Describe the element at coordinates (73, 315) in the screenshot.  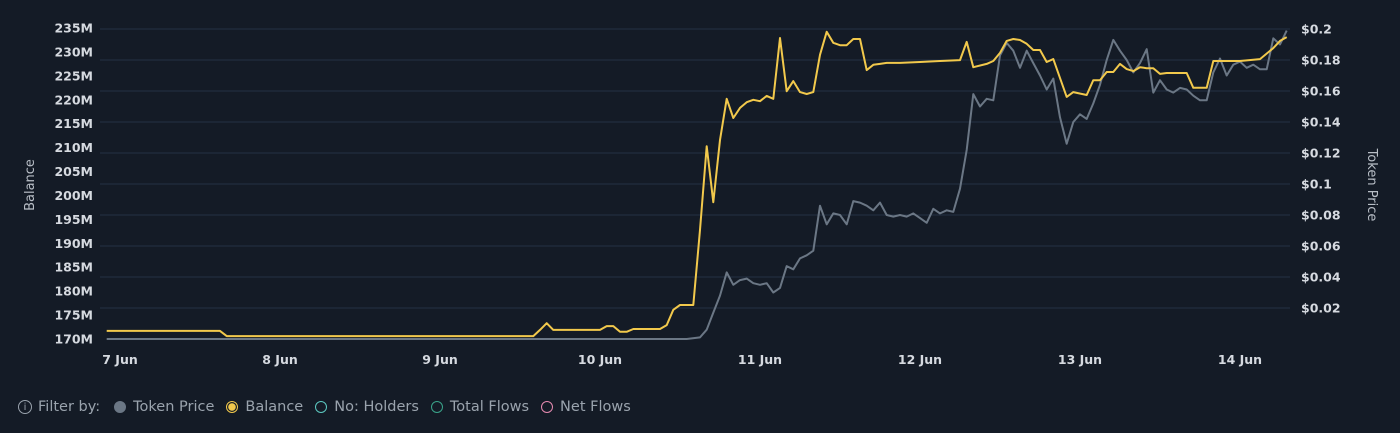
I see `left-tick-label: 175M` at that location.